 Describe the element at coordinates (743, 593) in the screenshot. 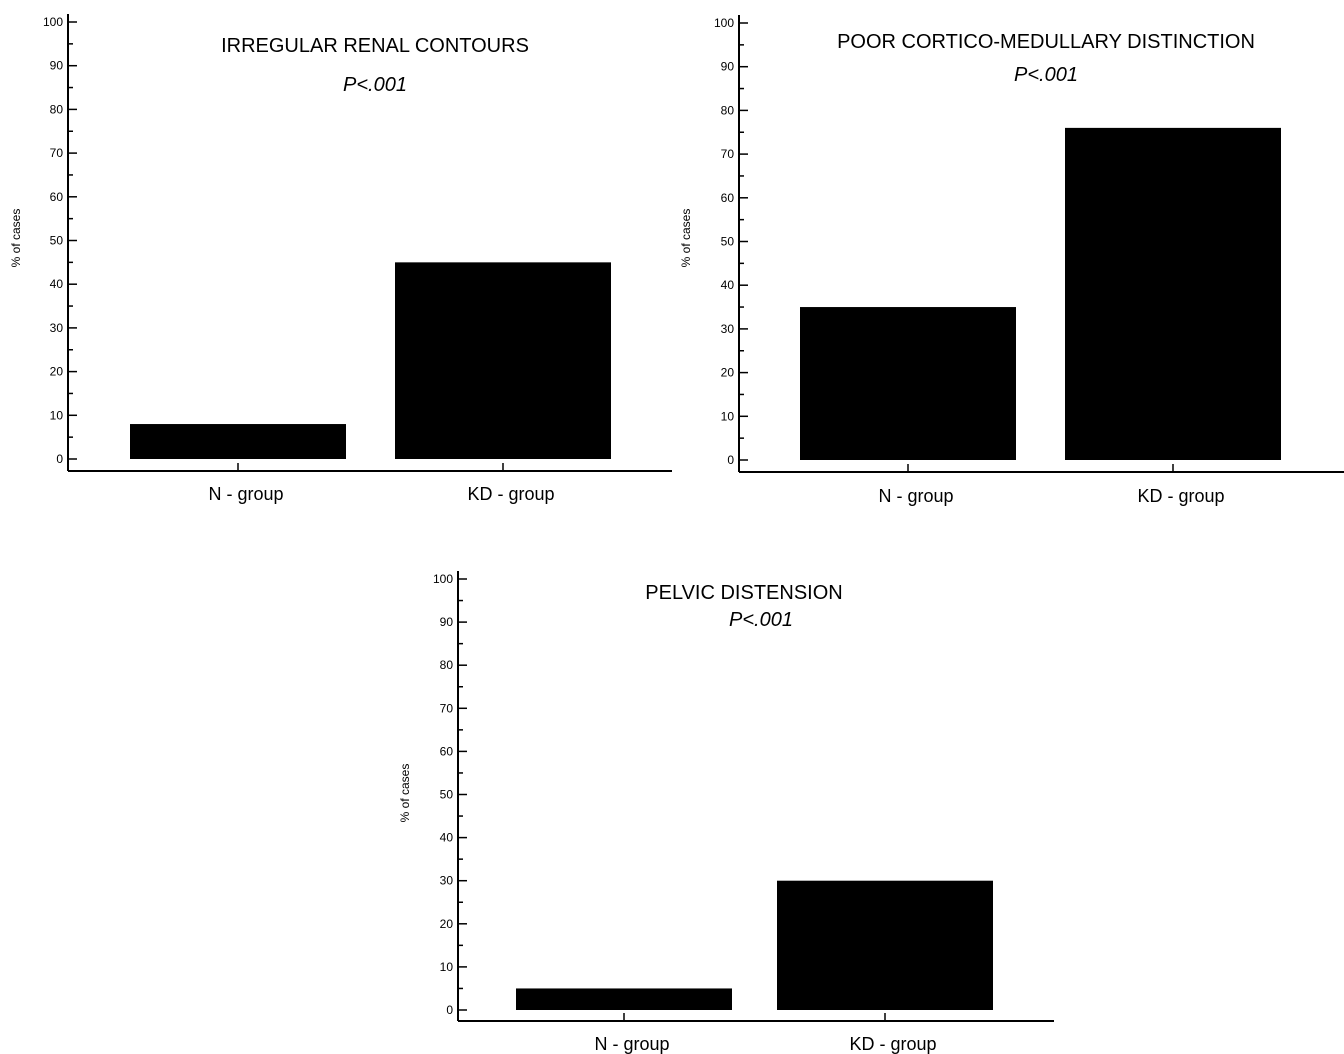

I see `chart-title: PELVIC DISTENSION` at that location.